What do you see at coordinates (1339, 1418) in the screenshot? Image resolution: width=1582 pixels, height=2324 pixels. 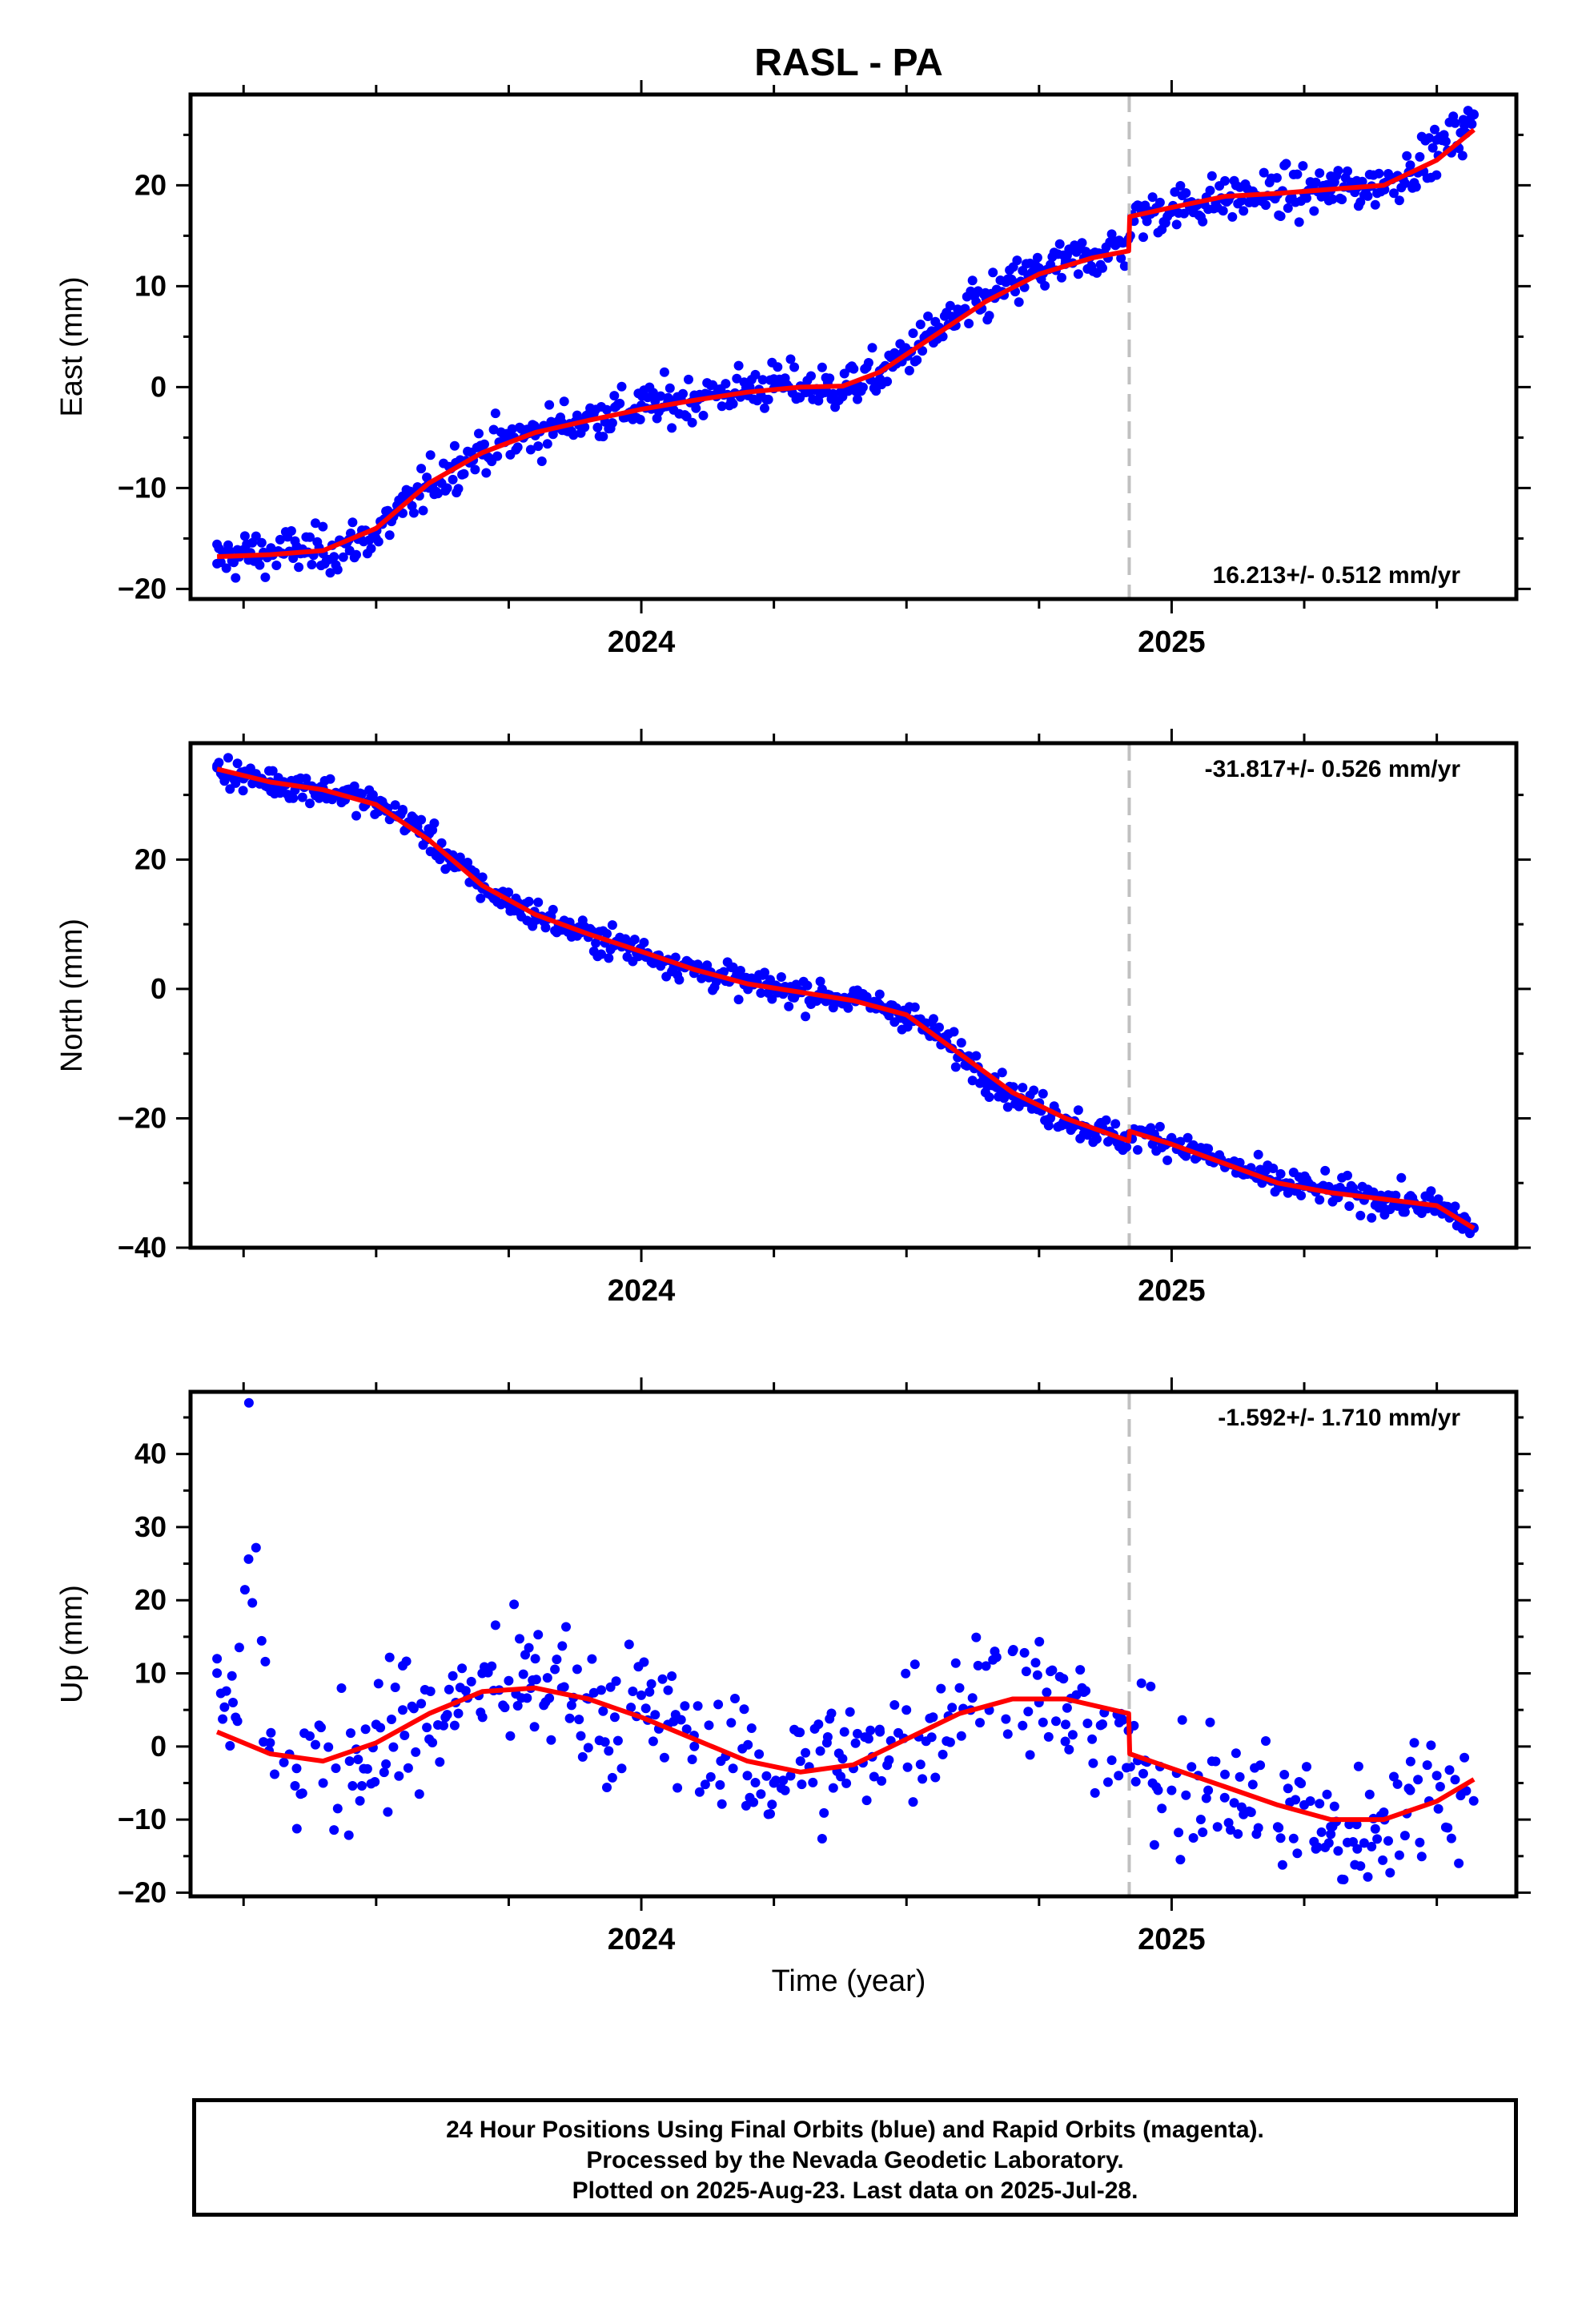 I see `velocity-annotation: -1.592+/- 1.710 mm/yr` at bounding box center [1339, 1418].